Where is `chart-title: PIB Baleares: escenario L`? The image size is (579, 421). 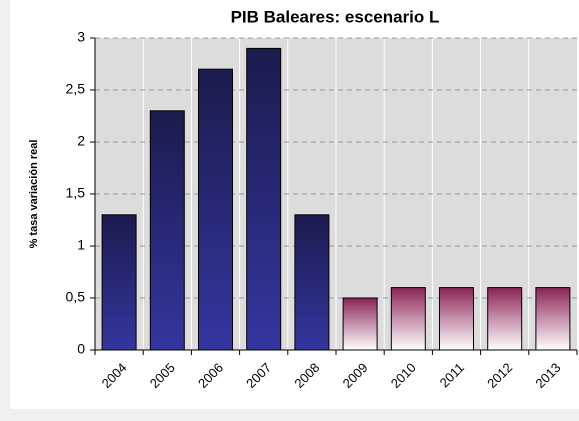 chart-title: PIB Baleares: escenario L is located at coordinates (335, 16).